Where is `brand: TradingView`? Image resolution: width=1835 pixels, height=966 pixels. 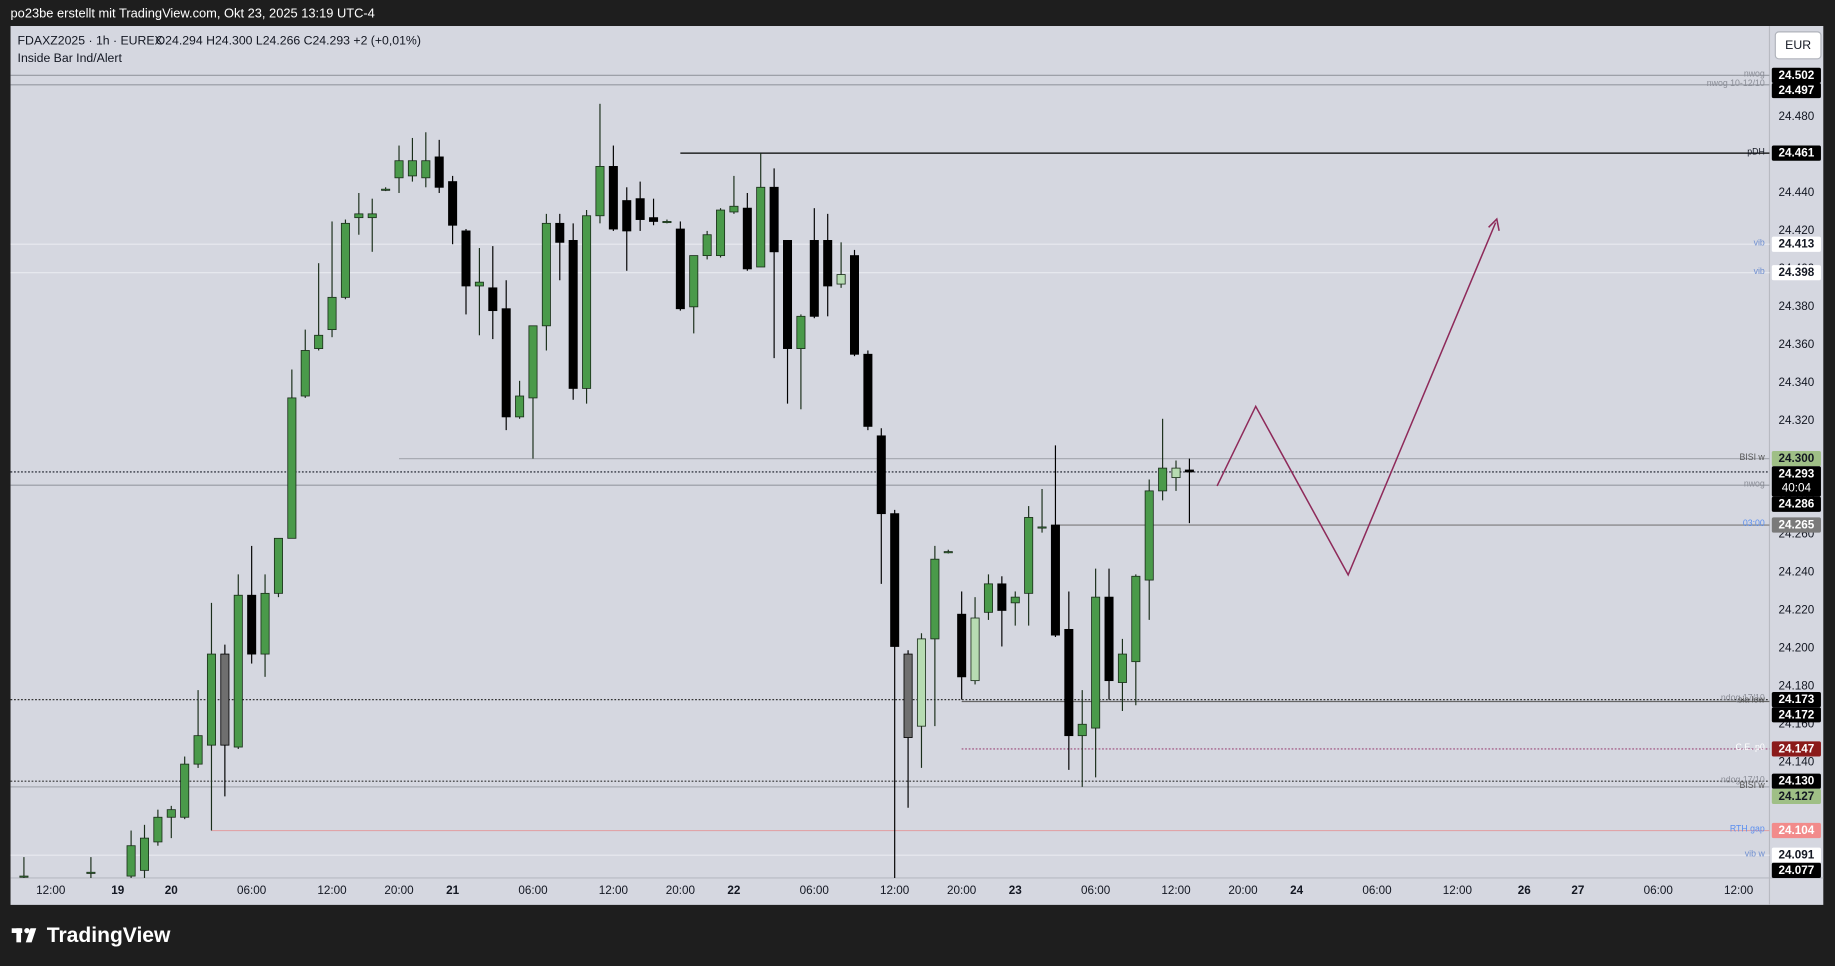
brand: TradingView is located at coordinates (109, 935).